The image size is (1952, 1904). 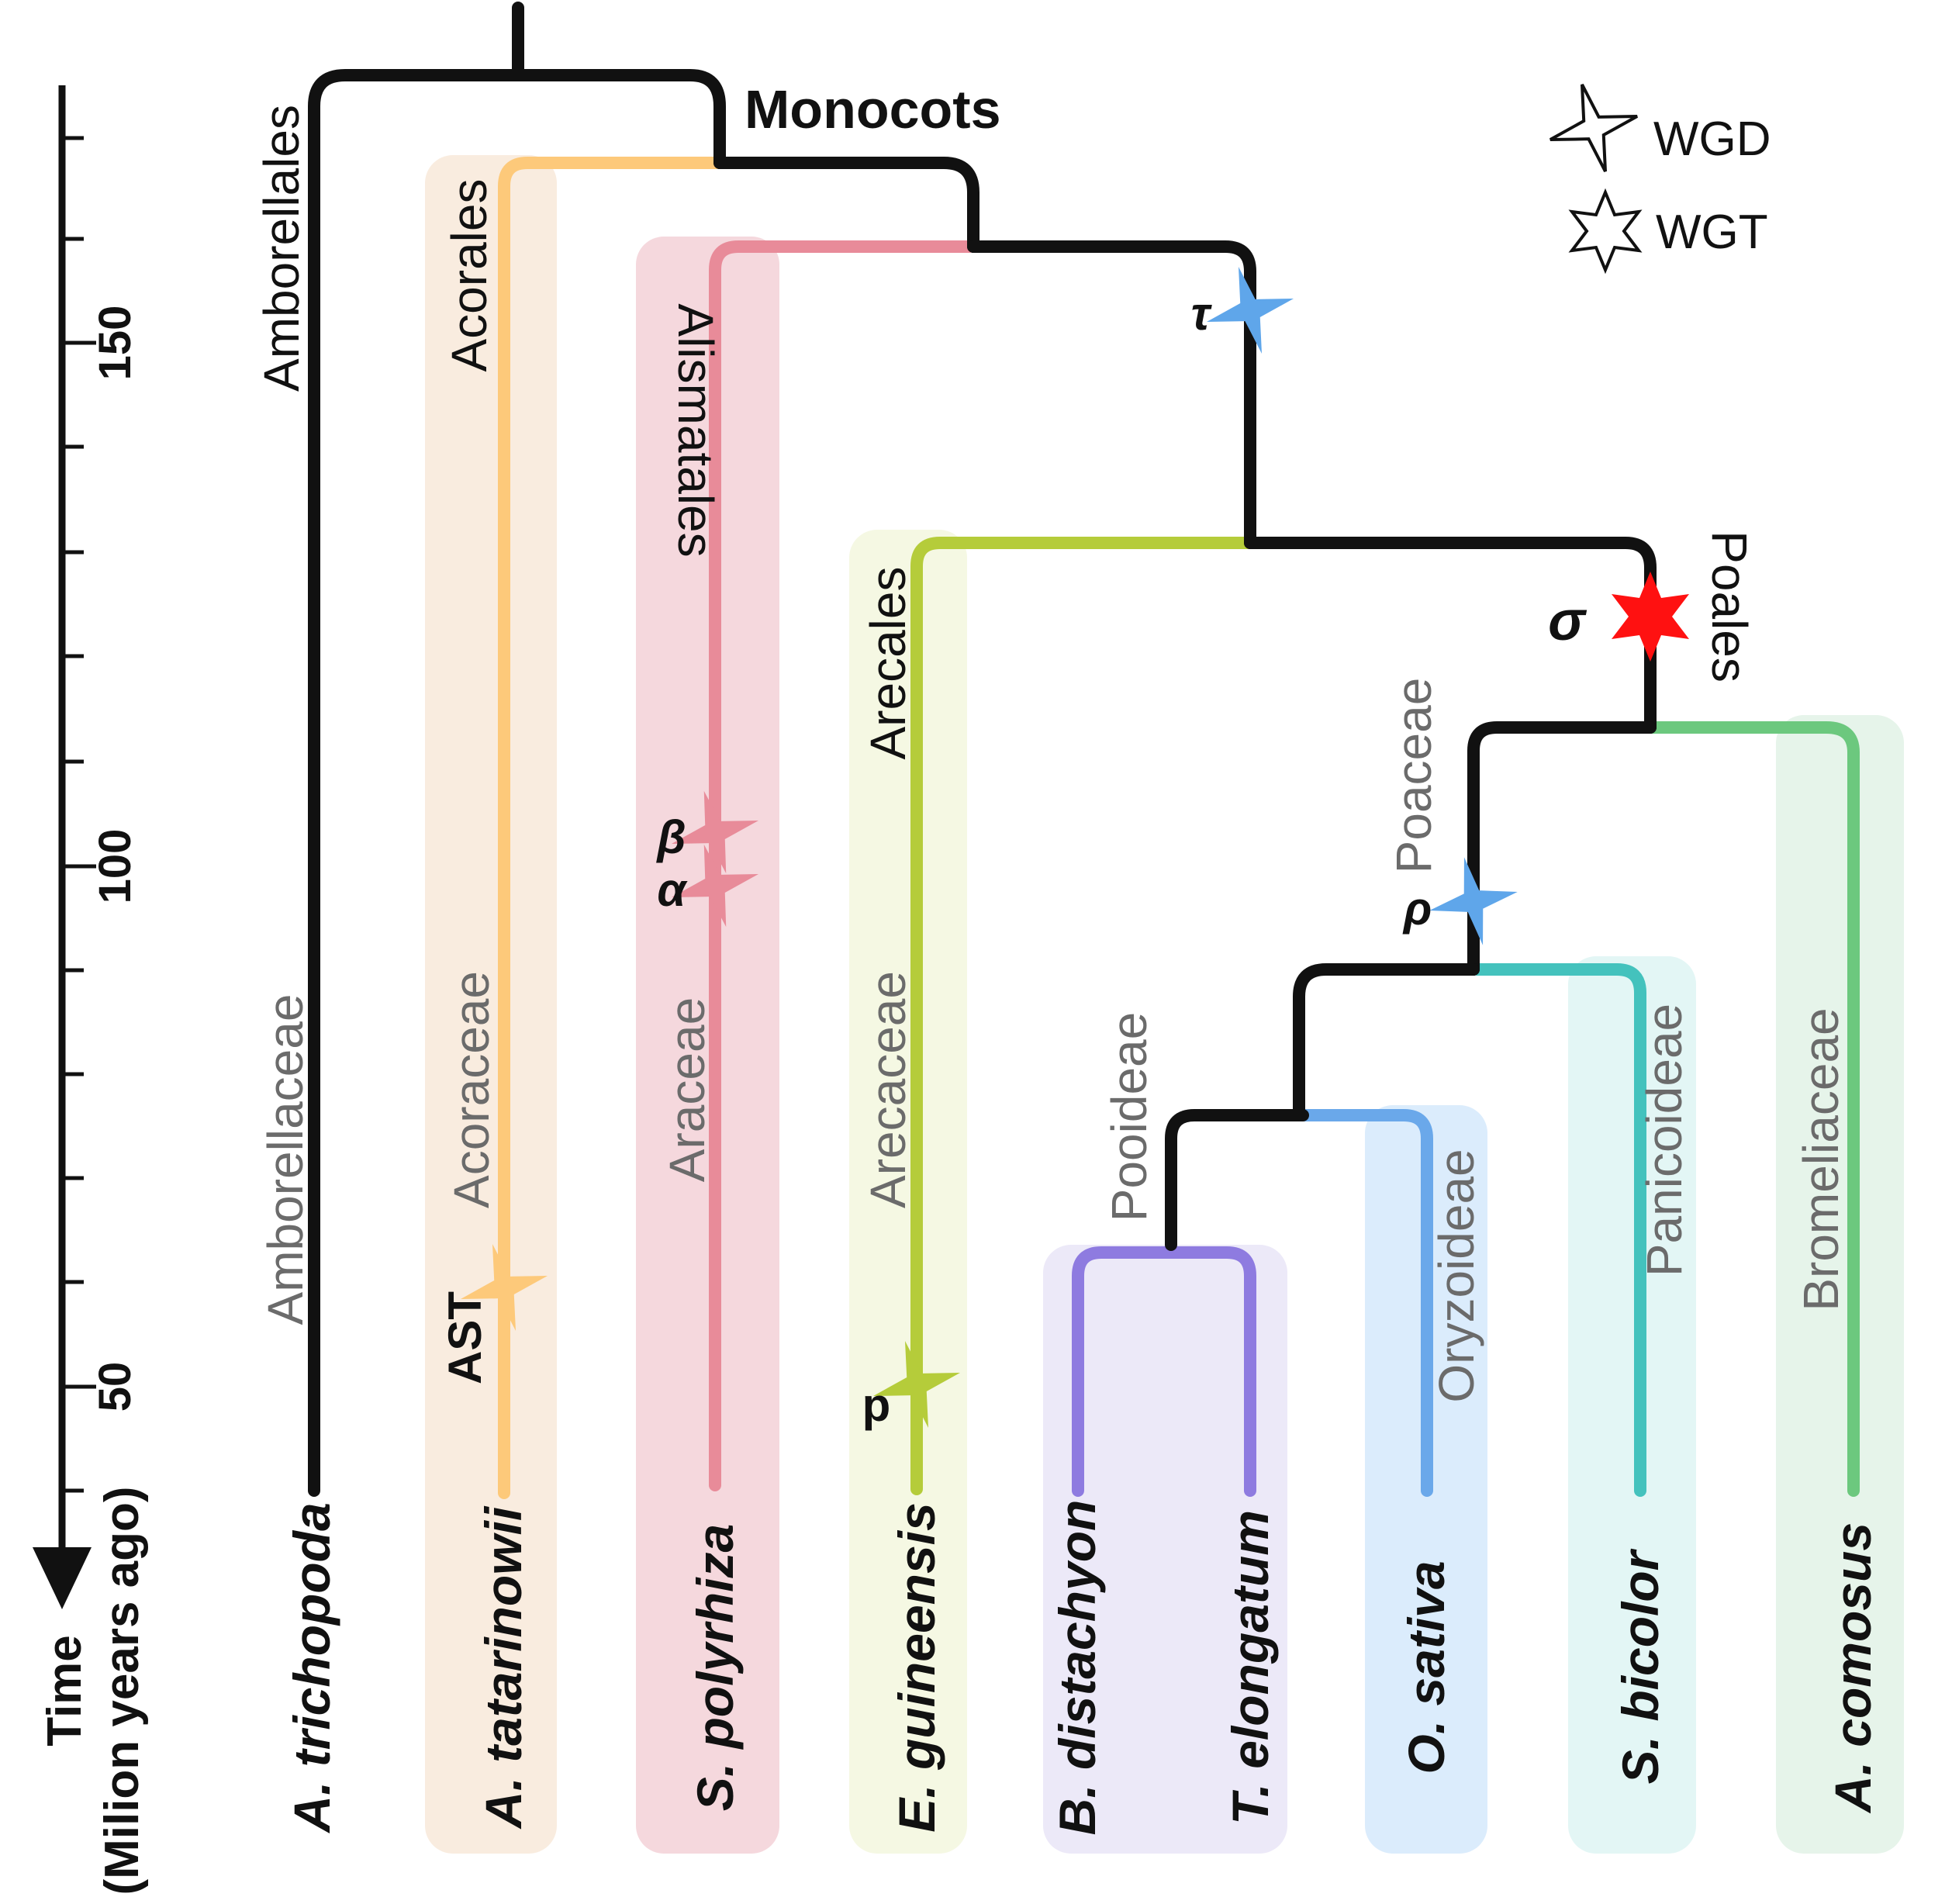 What do you see at coordinates (469, 275) in the screenshot?
I see `order-acorales: Acorales` at bounding box center [469, 275].